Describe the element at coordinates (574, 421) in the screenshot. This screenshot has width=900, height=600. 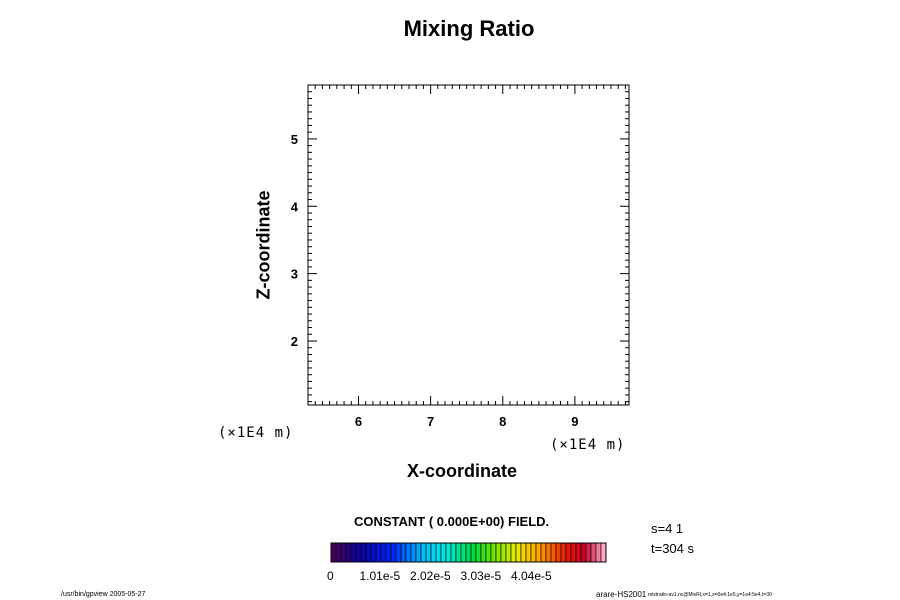
I see `x-tick-label: 9` at that location.